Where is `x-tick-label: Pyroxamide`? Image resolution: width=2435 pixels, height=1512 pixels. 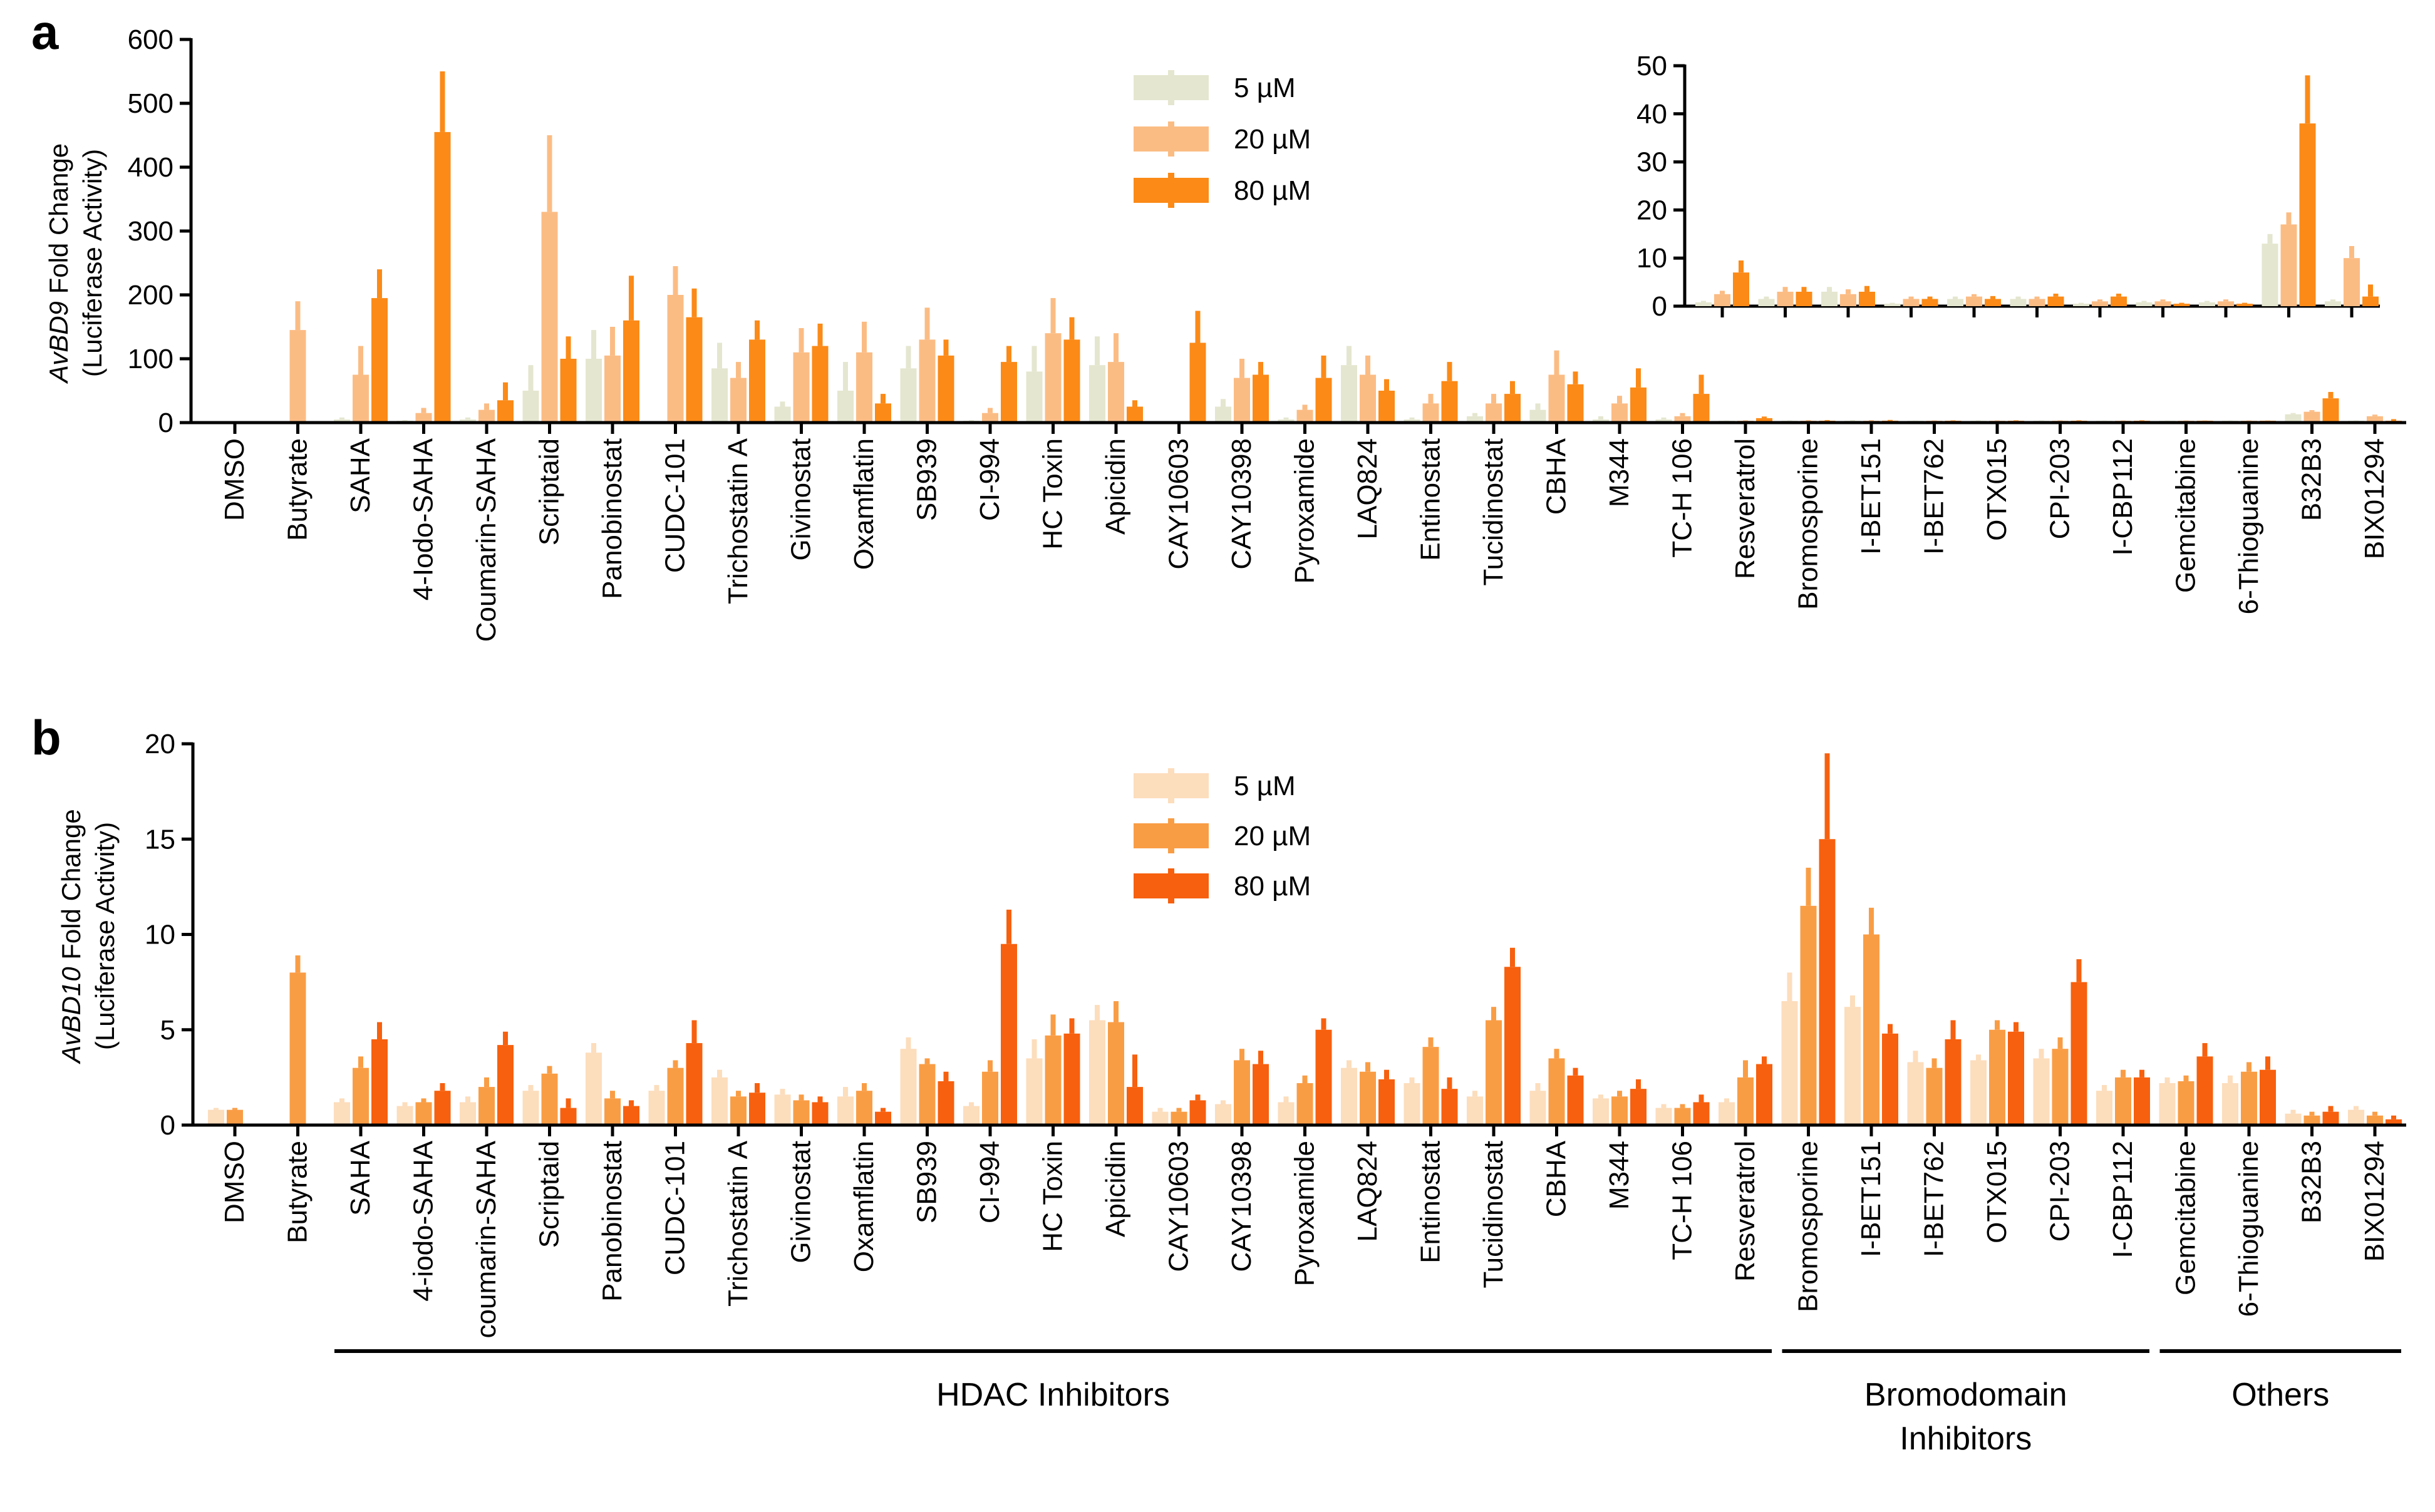
x-tick-label: Pyroxamide is located at coordinates (1305, 1214).